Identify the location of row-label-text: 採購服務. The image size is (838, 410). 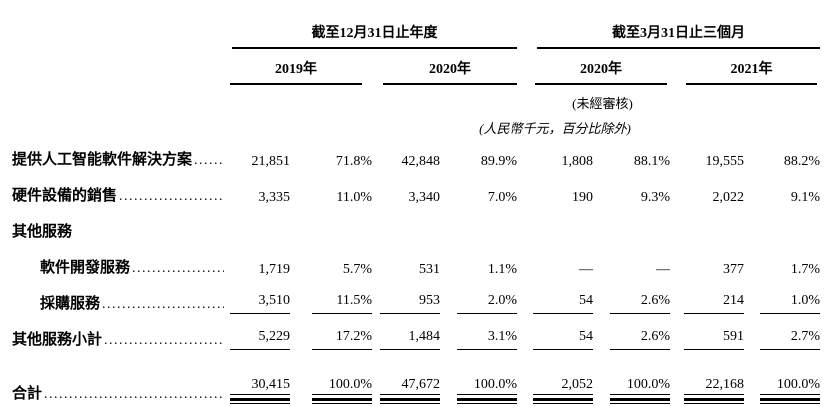
(70, 304).